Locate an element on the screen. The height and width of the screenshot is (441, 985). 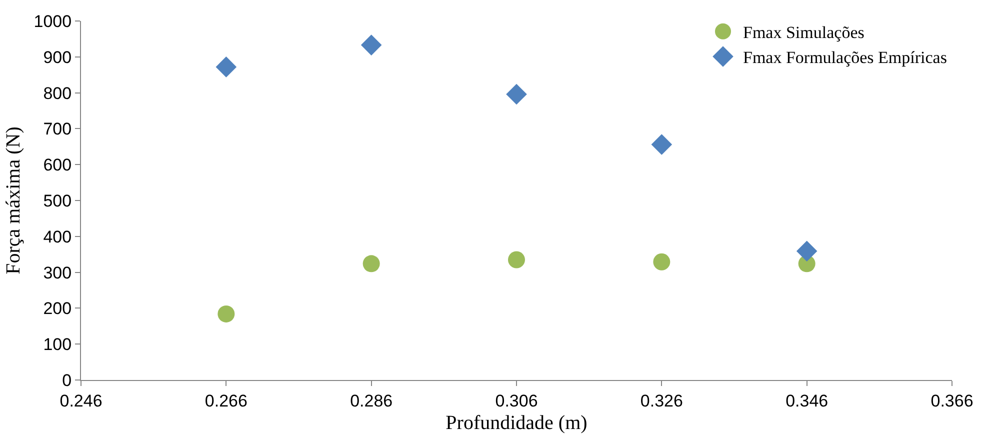
y-tick-label: 200 is located at coordinates (57, 308).